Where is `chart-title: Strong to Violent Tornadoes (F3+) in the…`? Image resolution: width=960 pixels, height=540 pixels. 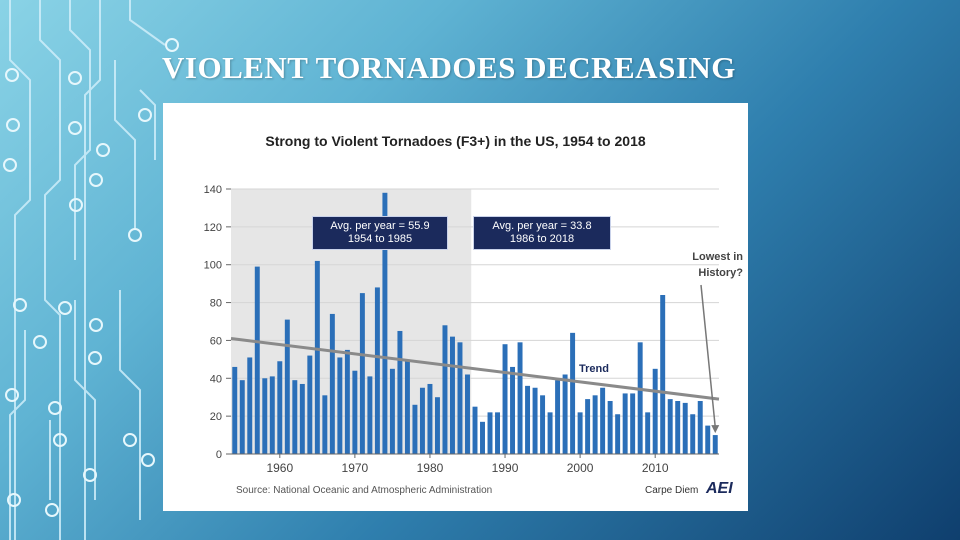
chart-title: Strong to Violent Tornadoes (F3+) in the… is located at coordinates (455, 141).